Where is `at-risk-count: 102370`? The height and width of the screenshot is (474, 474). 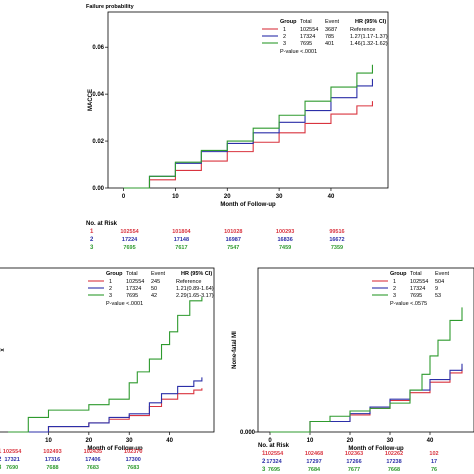 at-risk-count: 102370 is located at coordinates (133, 452).